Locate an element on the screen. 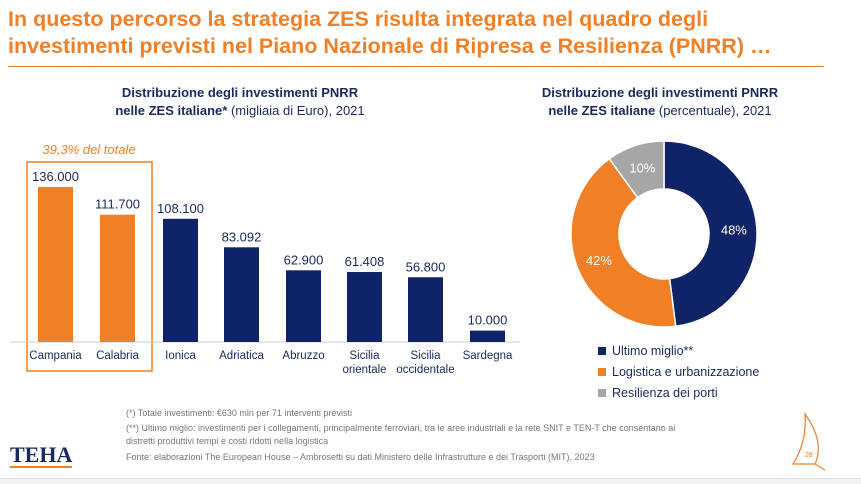 The height and width of the screenshot is (484, 861). teha-logo: TEHA is located at coordinates (41, 455).